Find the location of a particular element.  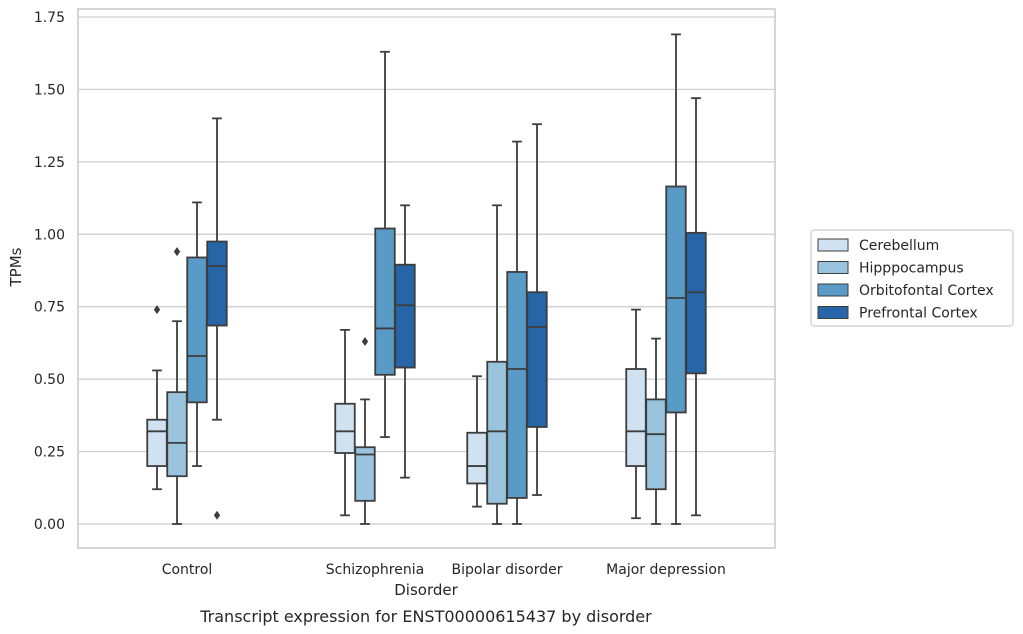

y-tick-label: 1.25 is located at coordinates (49, 163).